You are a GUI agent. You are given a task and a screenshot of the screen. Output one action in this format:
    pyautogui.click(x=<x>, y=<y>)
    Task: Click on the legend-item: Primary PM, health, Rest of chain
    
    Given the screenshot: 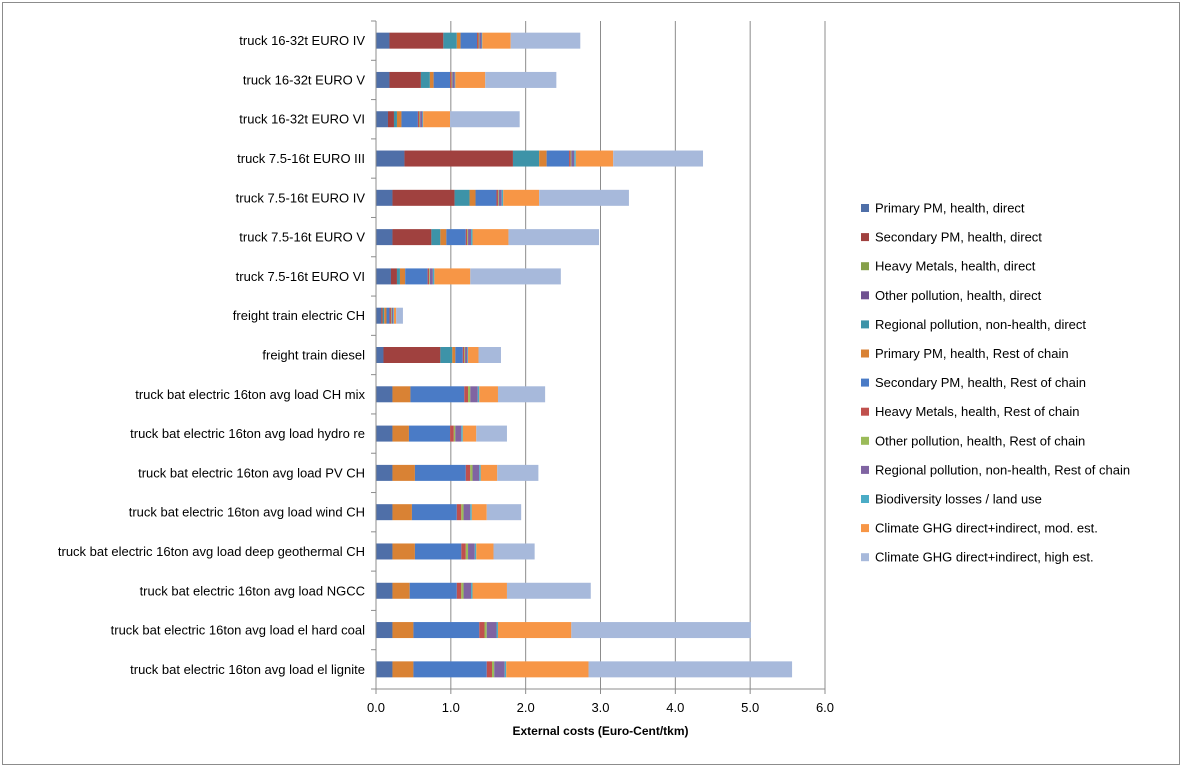 What is the action you would take?
    pyautogui.click(x=965, y=353)
    